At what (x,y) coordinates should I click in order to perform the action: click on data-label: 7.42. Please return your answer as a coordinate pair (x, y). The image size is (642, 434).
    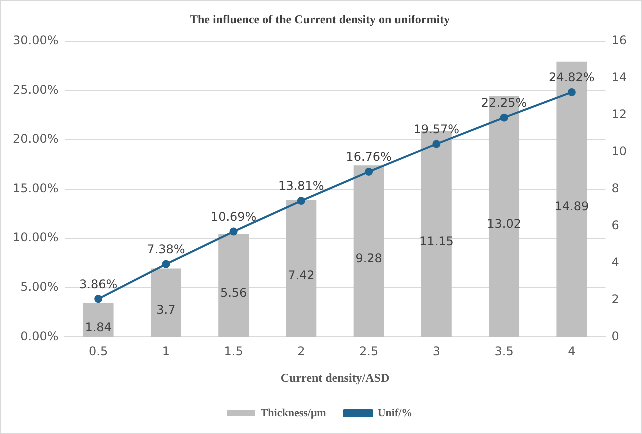
    Looking at the image, I should click on (301, 275).